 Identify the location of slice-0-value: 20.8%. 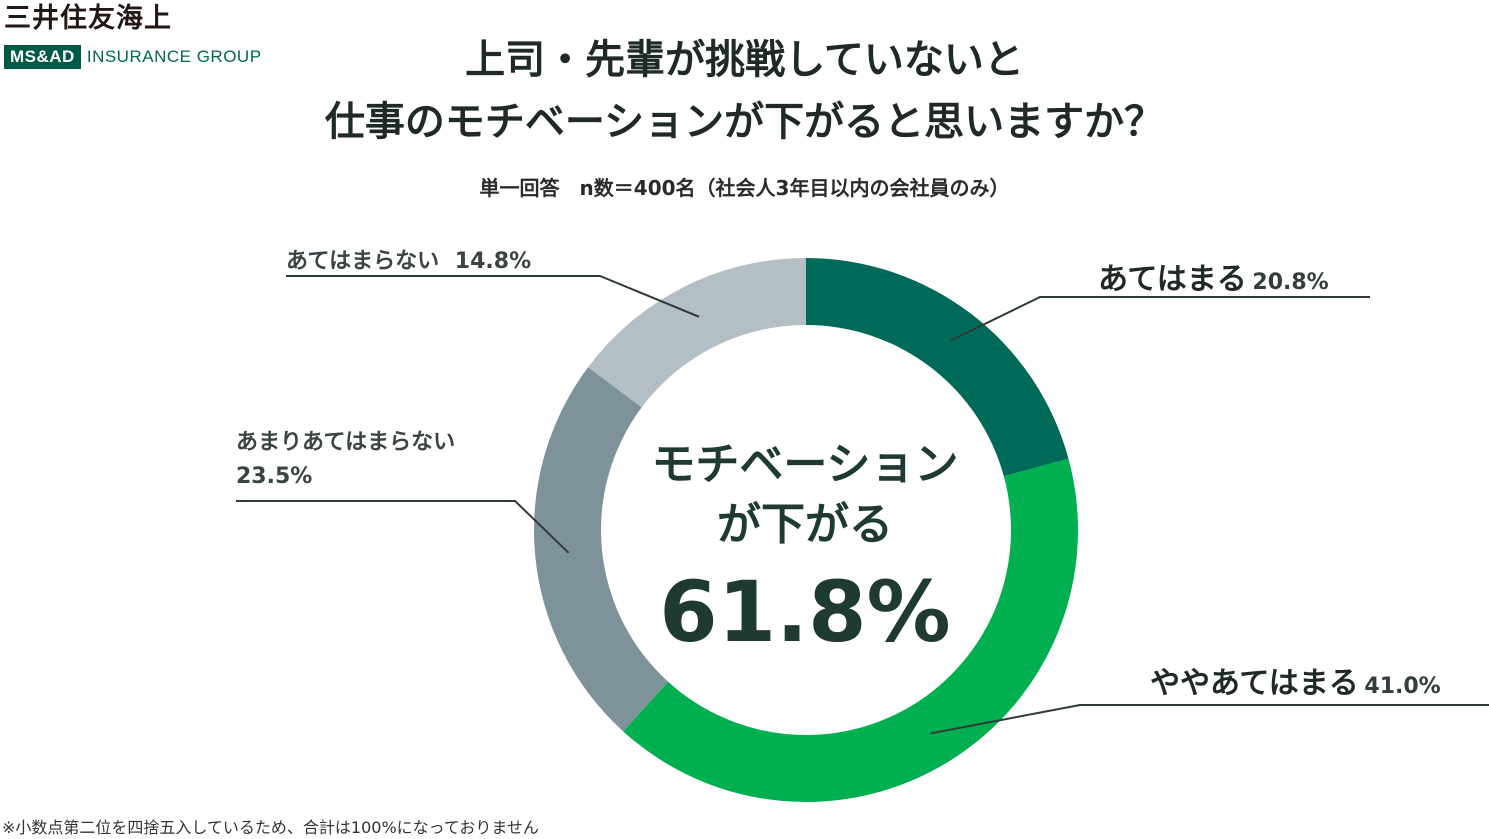
(1290, 282).